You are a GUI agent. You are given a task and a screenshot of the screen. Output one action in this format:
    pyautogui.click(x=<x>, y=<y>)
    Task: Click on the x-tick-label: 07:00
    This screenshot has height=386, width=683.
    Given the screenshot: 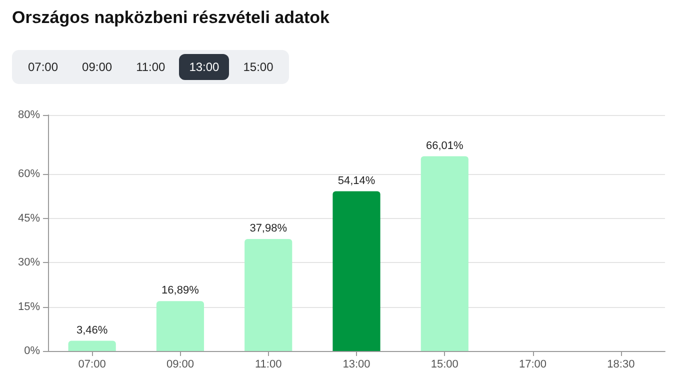 What is the action you would take?
    pyautogui.click(x=92, y=364)
    